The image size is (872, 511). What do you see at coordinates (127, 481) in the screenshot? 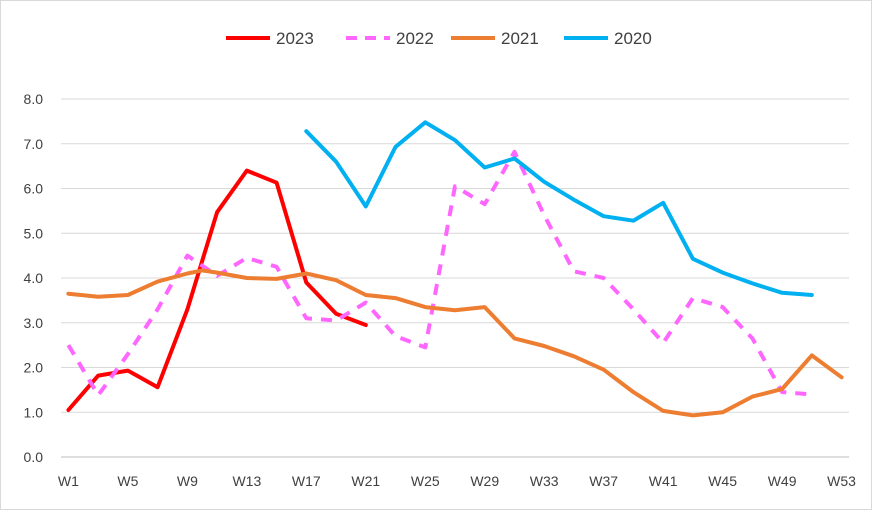
I see `x-tick-label: W5` at bounding box center [127, 481].